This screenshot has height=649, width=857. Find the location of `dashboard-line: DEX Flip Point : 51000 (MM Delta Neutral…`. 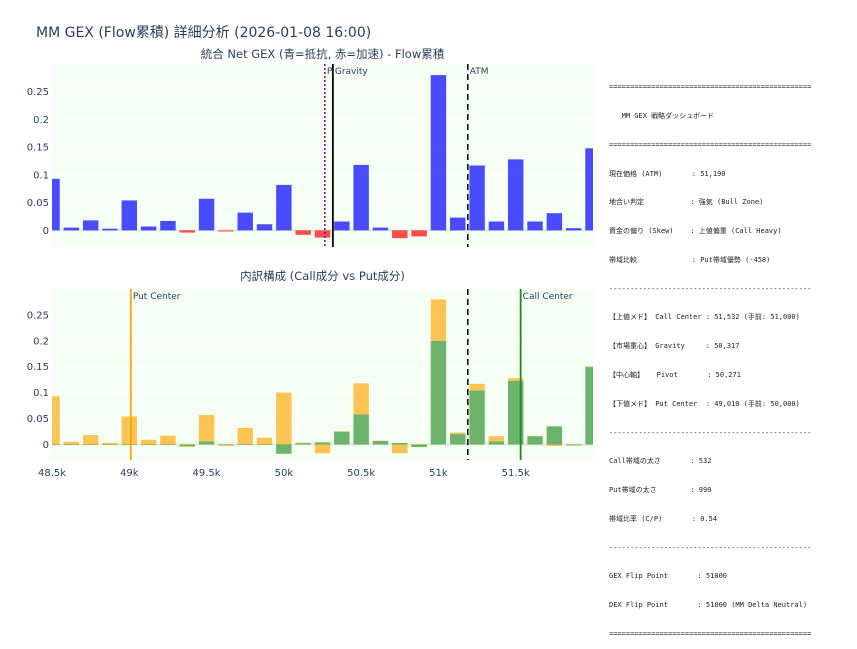

dashboard-line: DEX Flip Point : 51000 (MM Delta Neutral… is located at coordinates (708, 605).